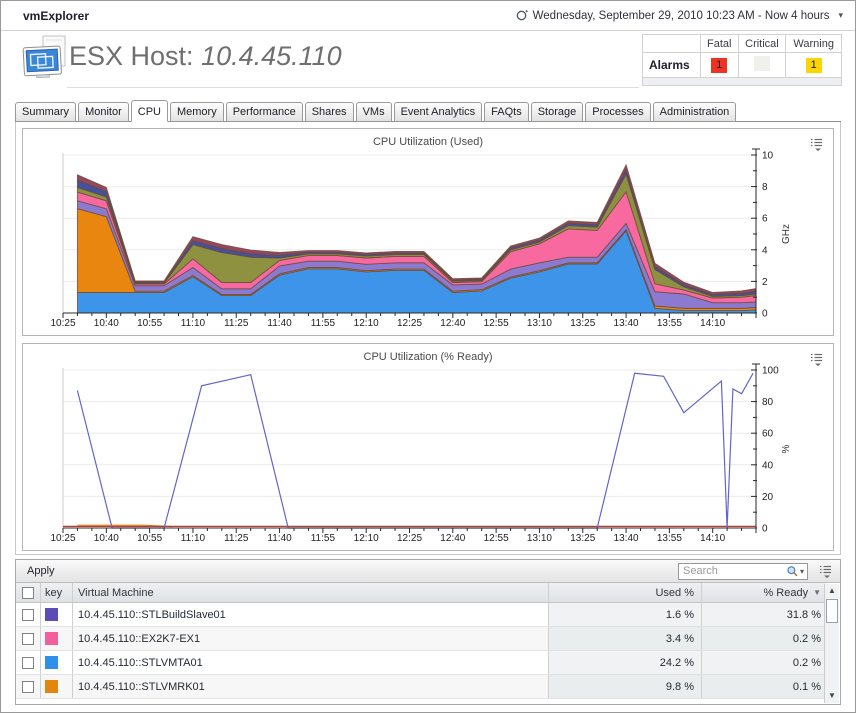 The image size is (856, 713). What do you see at coordinates (763, 686) in the screenshot?
I see `vm-ready-percent: 0.1 %` at bounding box center [763, 686].